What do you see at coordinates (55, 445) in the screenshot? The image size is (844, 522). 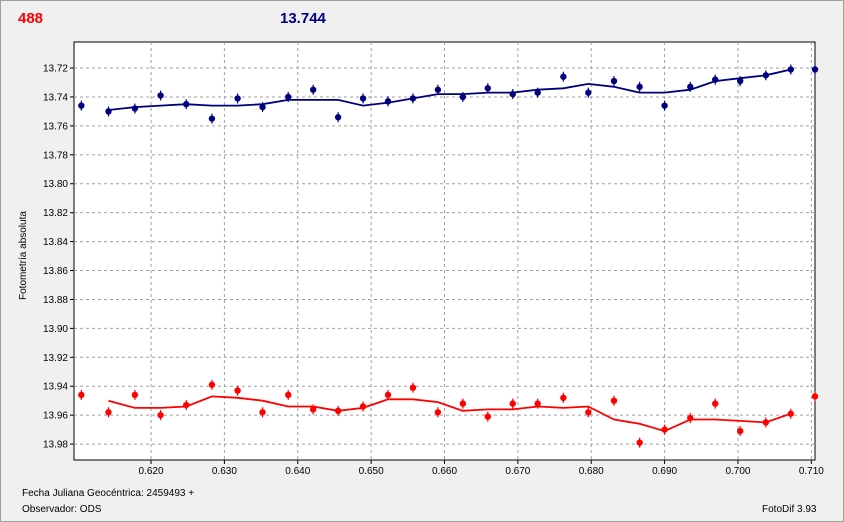 I see `y-tick-label: 13.98` at bounding box center [55, 445].